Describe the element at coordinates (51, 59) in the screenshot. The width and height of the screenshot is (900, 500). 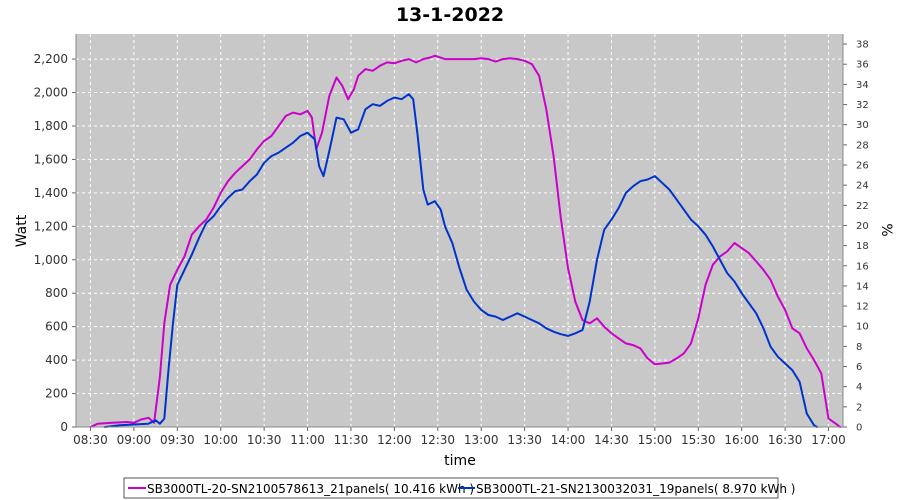
I see `y-tick-label: 2,200` at that location.